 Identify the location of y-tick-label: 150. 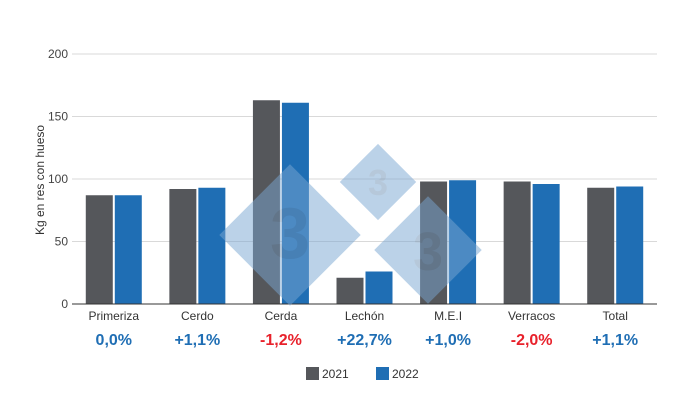
(58, 117).